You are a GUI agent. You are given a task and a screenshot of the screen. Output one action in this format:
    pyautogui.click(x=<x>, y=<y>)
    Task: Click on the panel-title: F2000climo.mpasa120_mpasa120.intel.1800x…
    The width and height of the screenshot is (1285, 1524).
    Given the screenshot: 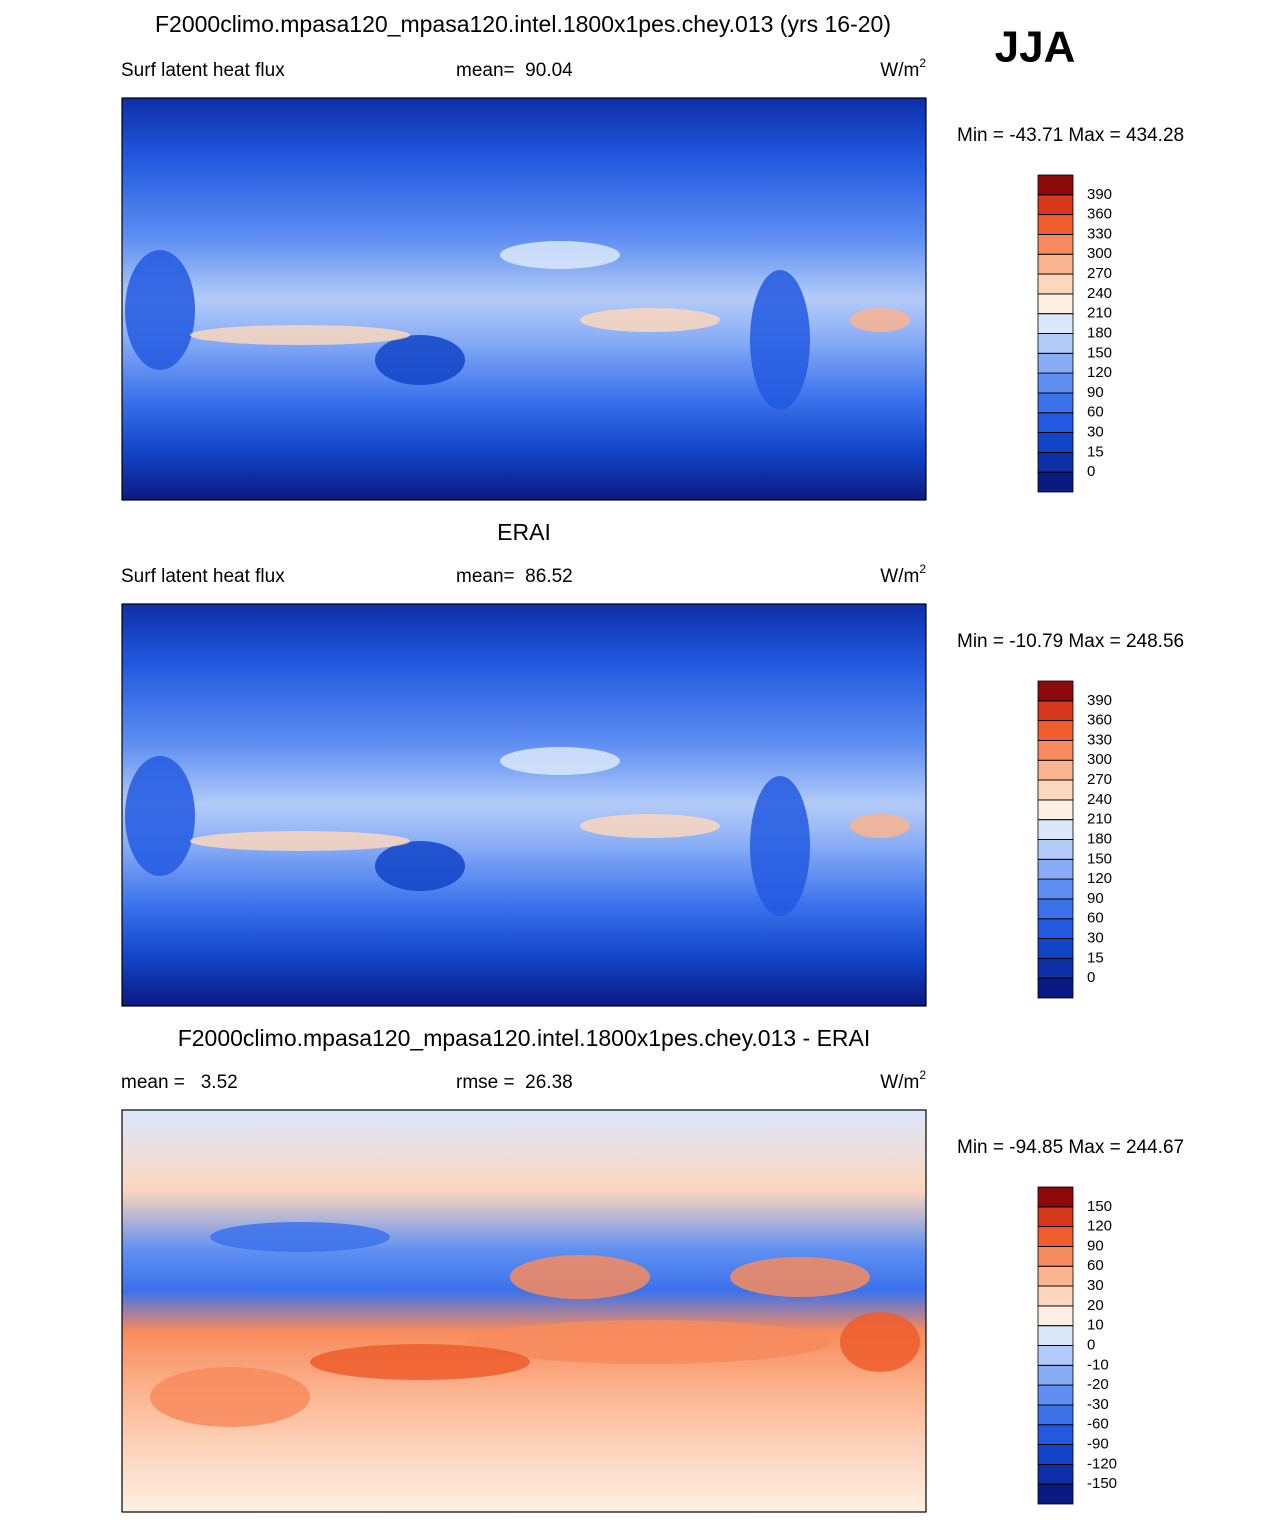 What is the action you would take?
    pyautogui.click(x=524, y=1038)
    